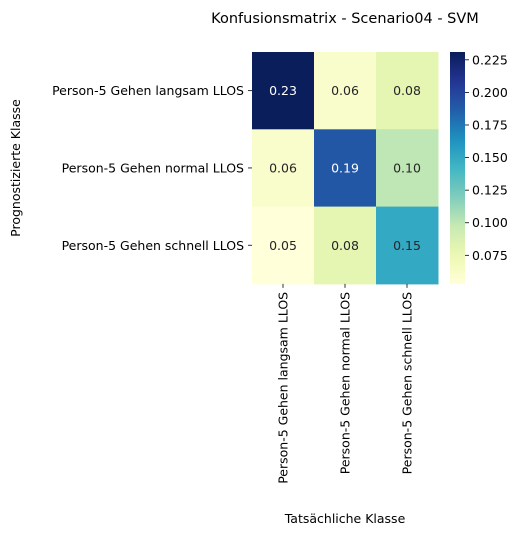  Describe the element at coordinates (490, 92) in the screenshot. I see `colorbar-tick-label: 0.200` at that location.